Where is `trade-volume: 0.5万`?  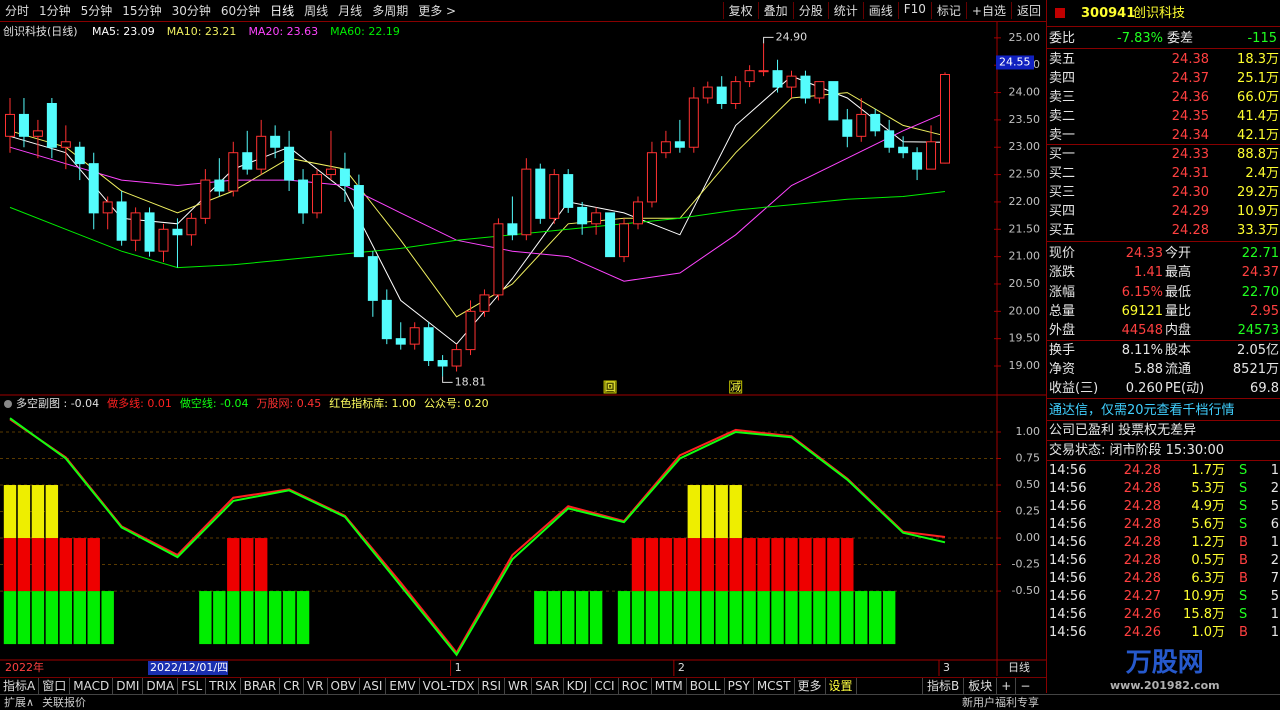 trade-volume: 0.5万 is located at coordinates (1208, 560).